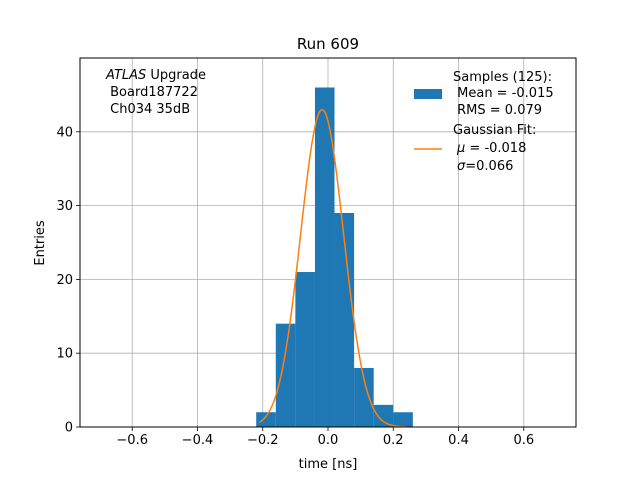 The width and height of the screenshot is (640, 484). What do you see at coordinates (40, 243) in the screenshot?
I see `y-axis-label: Entries` at bounding box center [40, 243].